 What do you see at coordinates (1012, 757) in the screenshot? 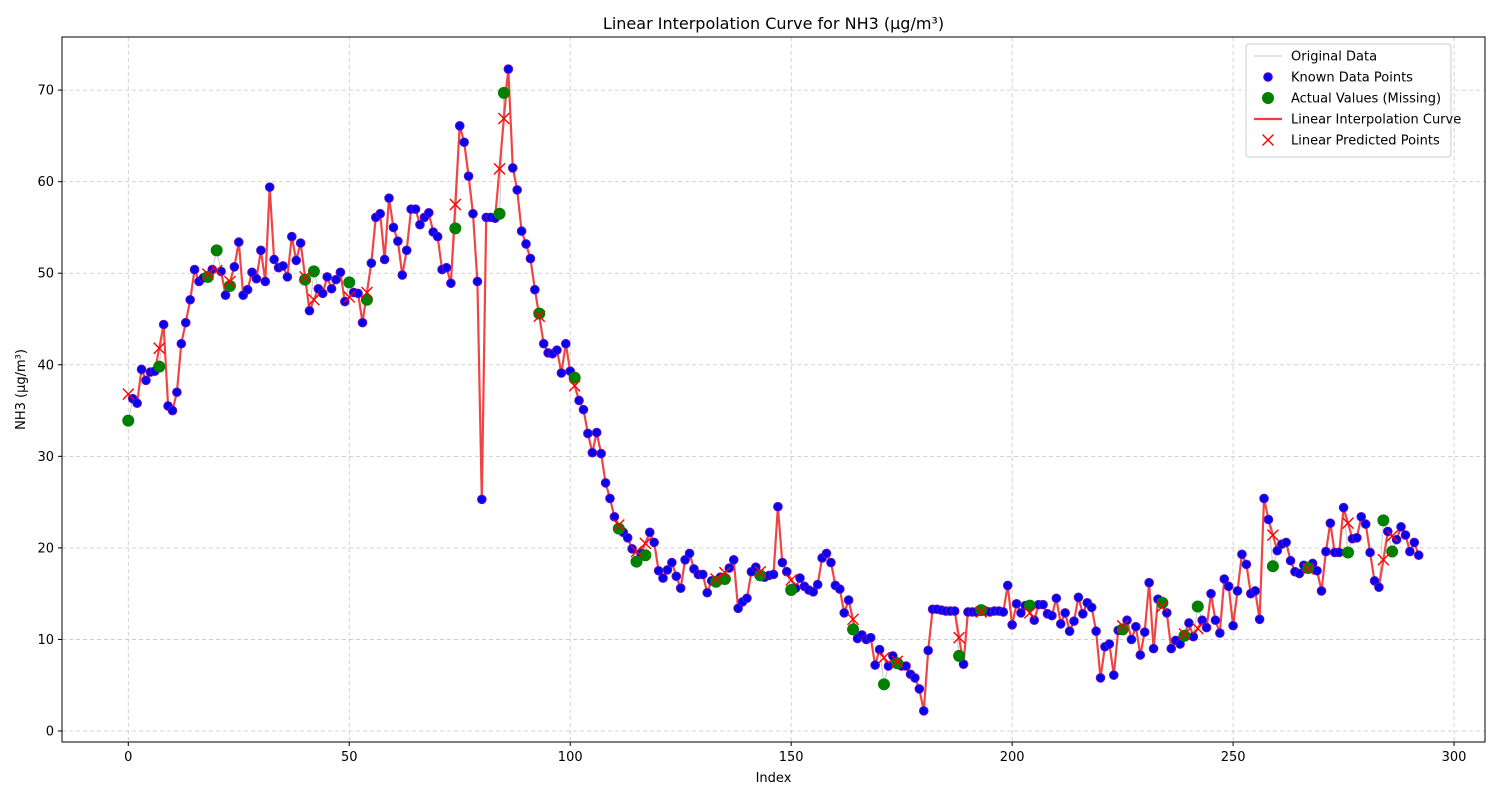
I see `x-tick-label: 200` at bounding box center [1012, 757].